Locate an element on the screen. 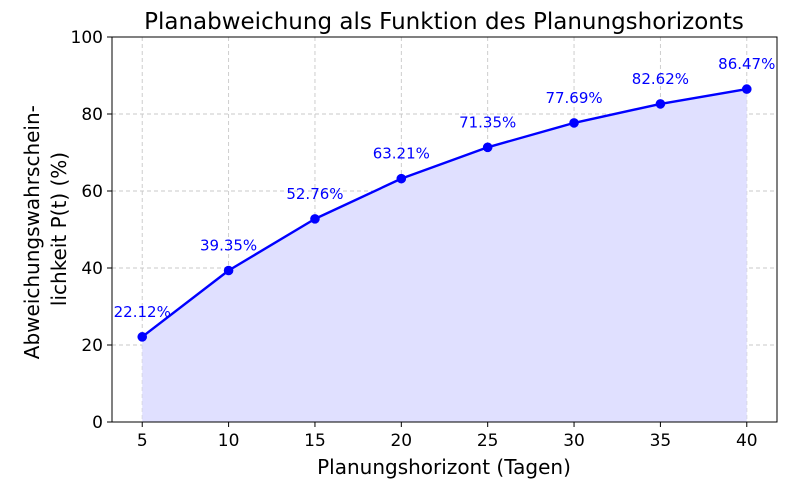 The image size is (787, 490). data-label: 39.35% is located at coordinates (228, 246).